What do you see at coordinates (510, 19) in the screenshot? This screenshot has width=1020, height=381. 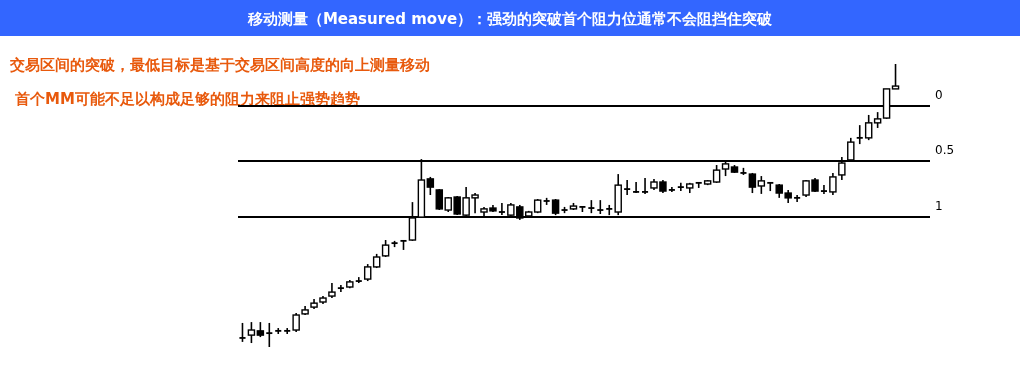 I see `chart-title: 移动测量（Measured move）：强劲的突破首个阻力位通常不会阻挡住突破` at bounding box center [510, 19].